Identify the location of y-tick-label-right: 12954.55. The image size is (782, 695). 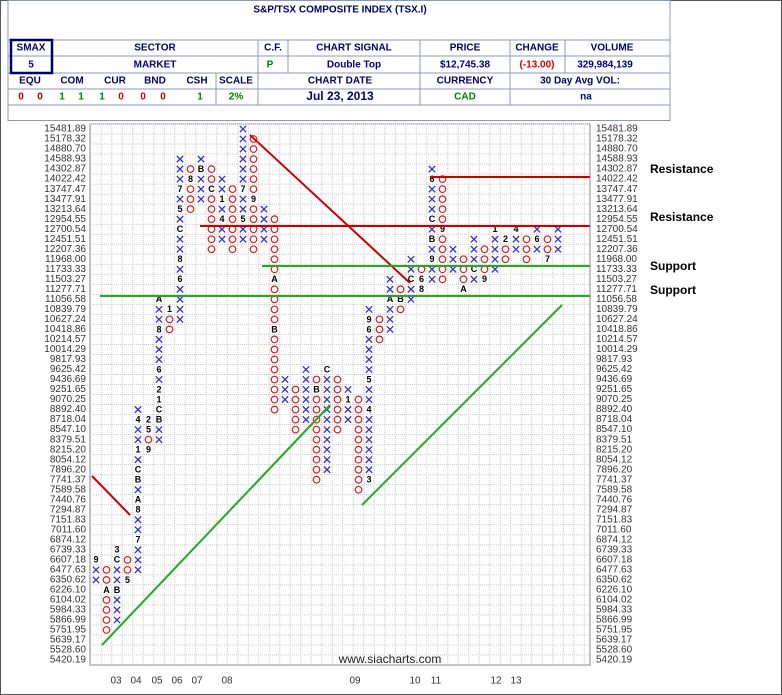
(617, 219).